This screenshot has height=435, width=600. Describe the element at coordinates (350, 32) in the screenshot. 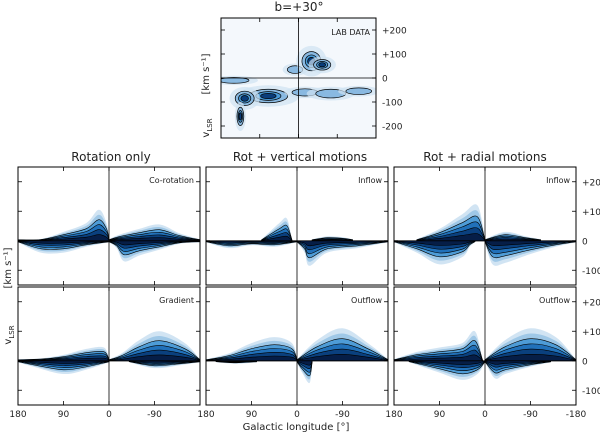

I see `lab-data-label: LAB DATA` at that location.